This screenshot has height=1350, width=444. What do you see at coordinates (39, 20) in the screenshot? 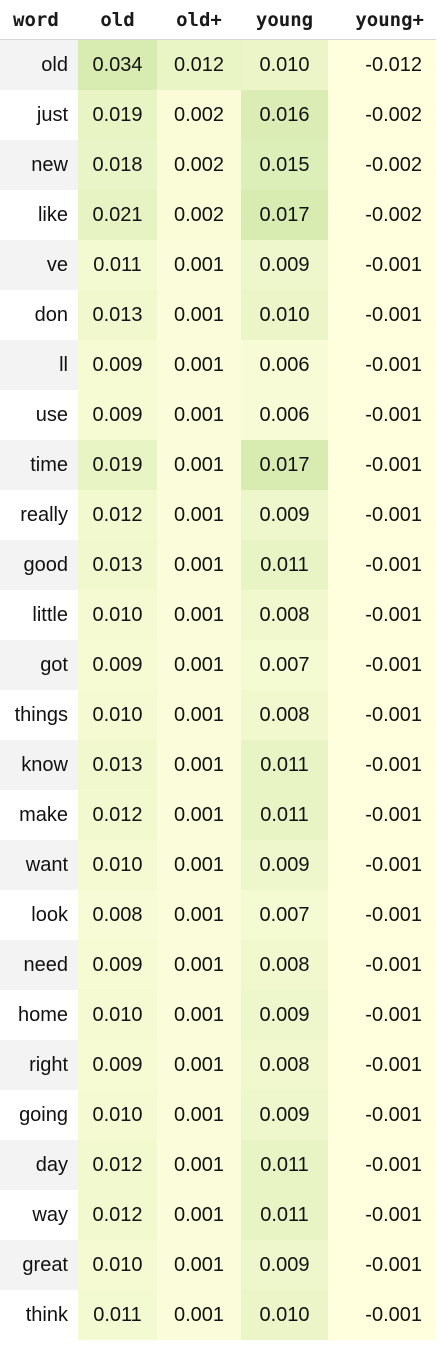
I see `header-word: word` at bounding box center [39, 20].